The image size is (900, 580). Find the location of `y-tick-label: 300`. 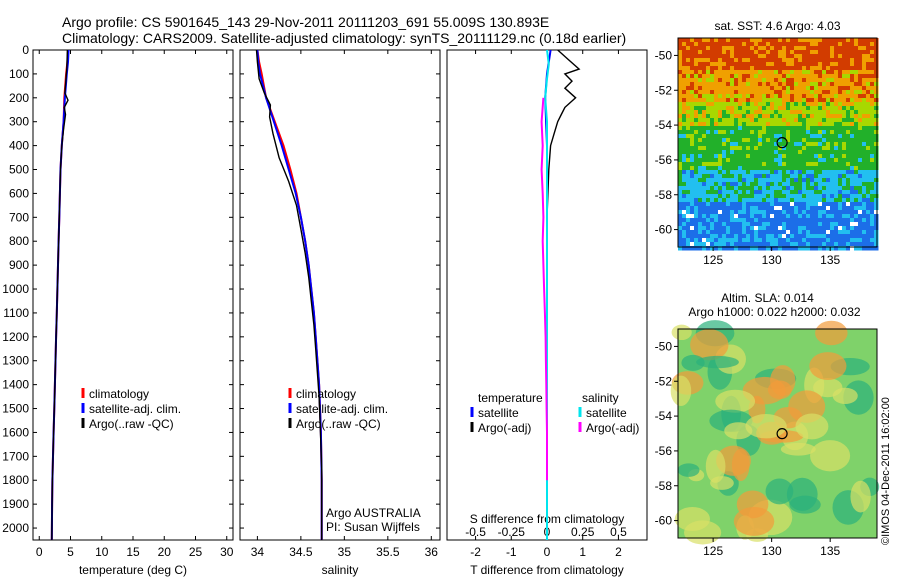

y-tick-label: 300 is located at coordinates (19, 122).